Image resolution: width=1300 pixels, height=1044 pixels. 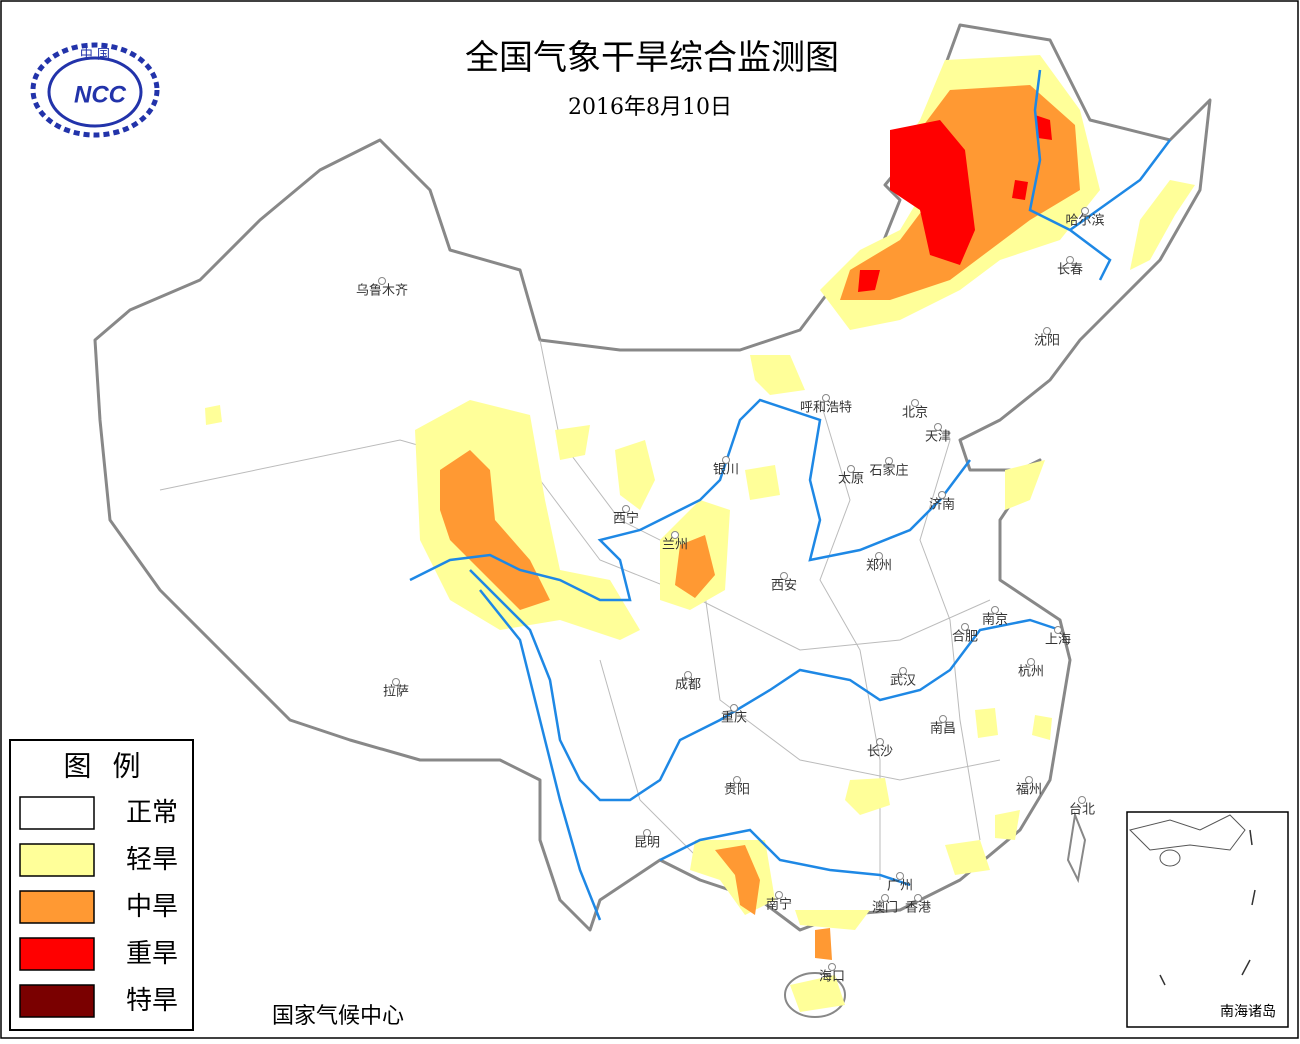 I want to click on city-label: 长春, so click(x=1070, y=270).